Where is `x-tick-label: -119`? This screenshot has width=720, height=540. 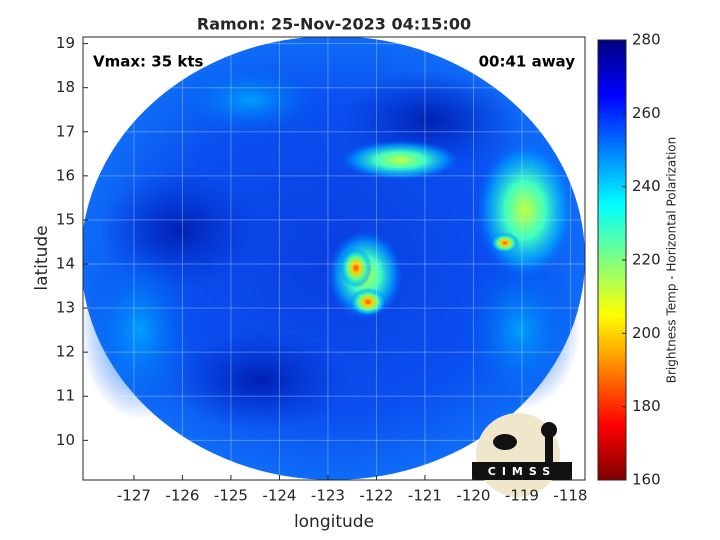 x-tick-label: -119 is located at coordinates (522, 496).